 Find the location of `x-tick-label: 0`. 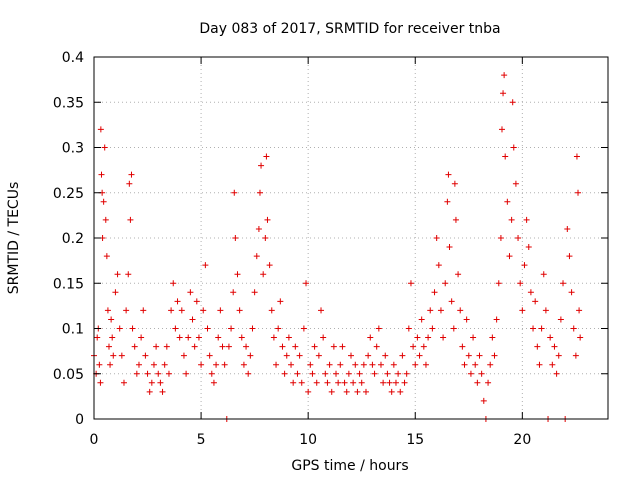

x-tick-label: 0 is located at coordinates (94, 440).